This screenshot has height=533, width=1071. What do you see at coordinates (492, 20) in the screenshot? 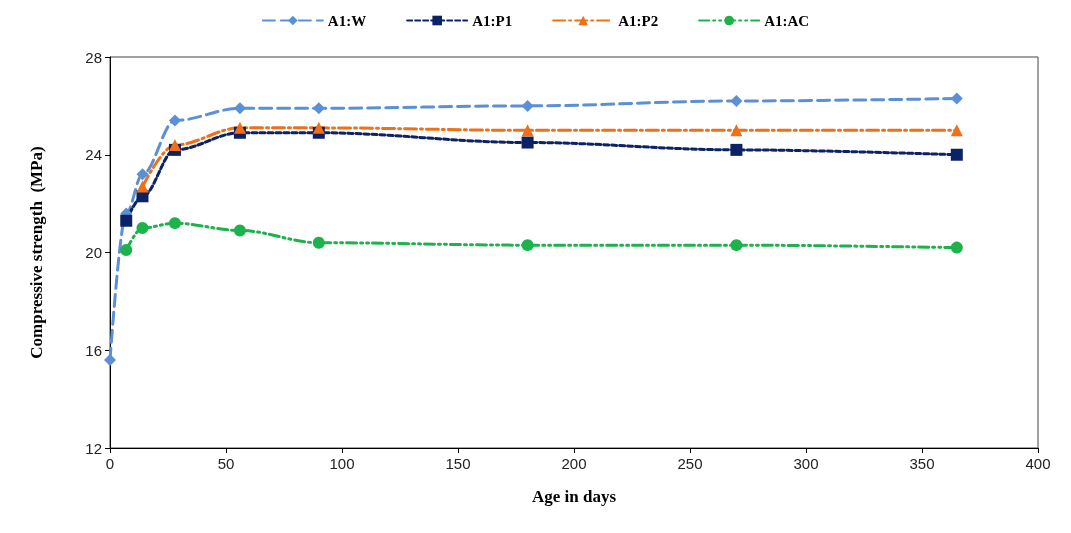
I see `legend-label: A1:P1` at bounding box center [492, 20].